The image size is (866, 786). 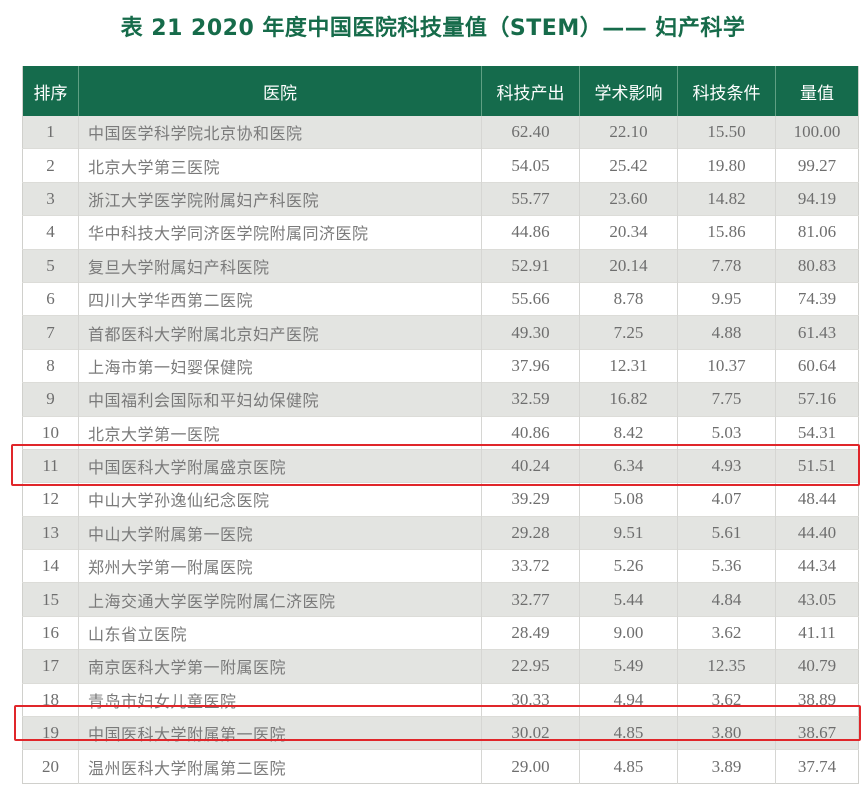 I want to click on condition-cell: 14.82, so click(x=726, y=199).